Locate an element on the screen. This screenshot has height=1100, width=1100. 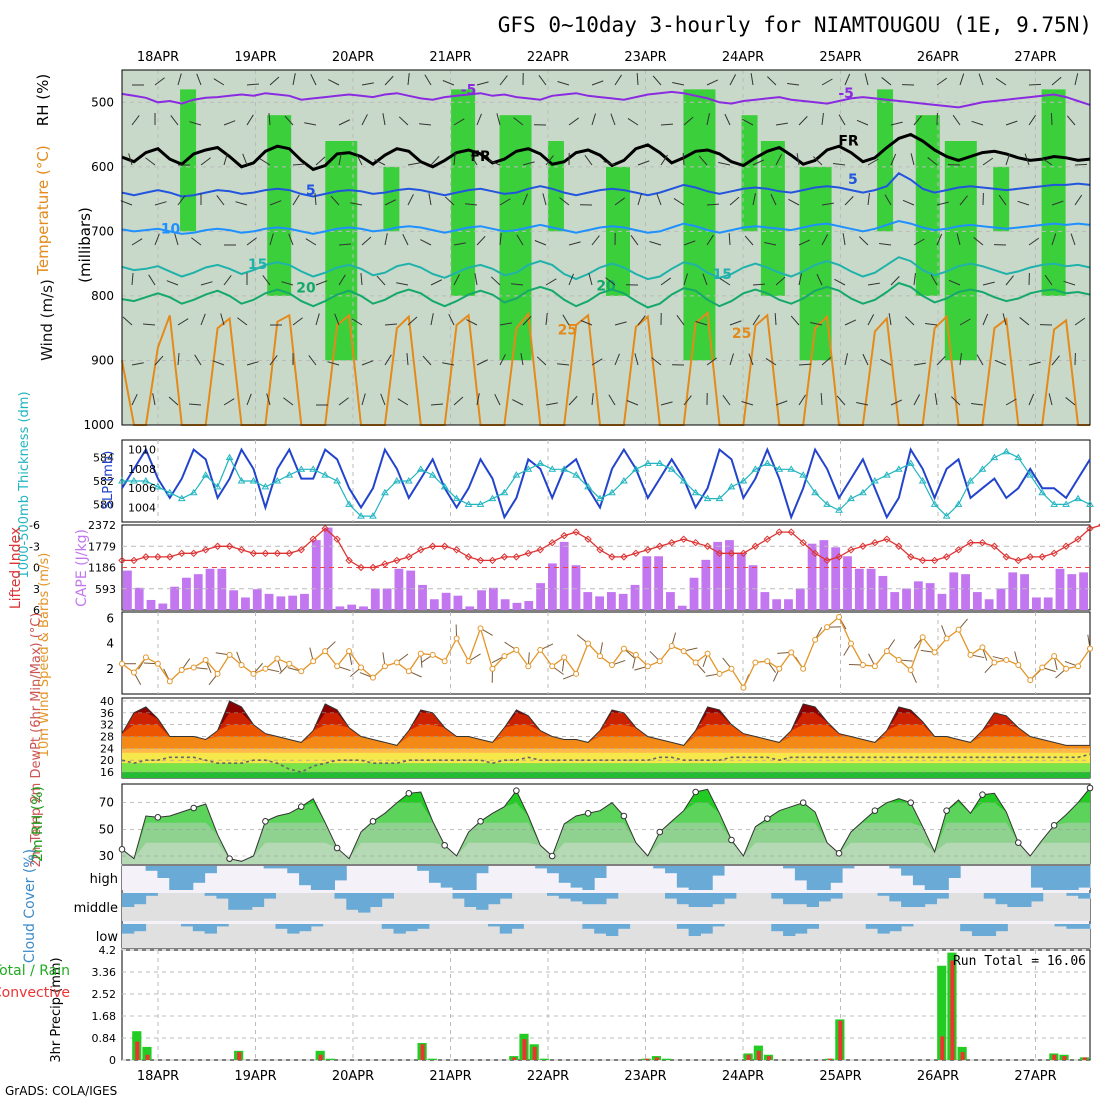
cloud-row-label: low is located at coordinates (107, 937).